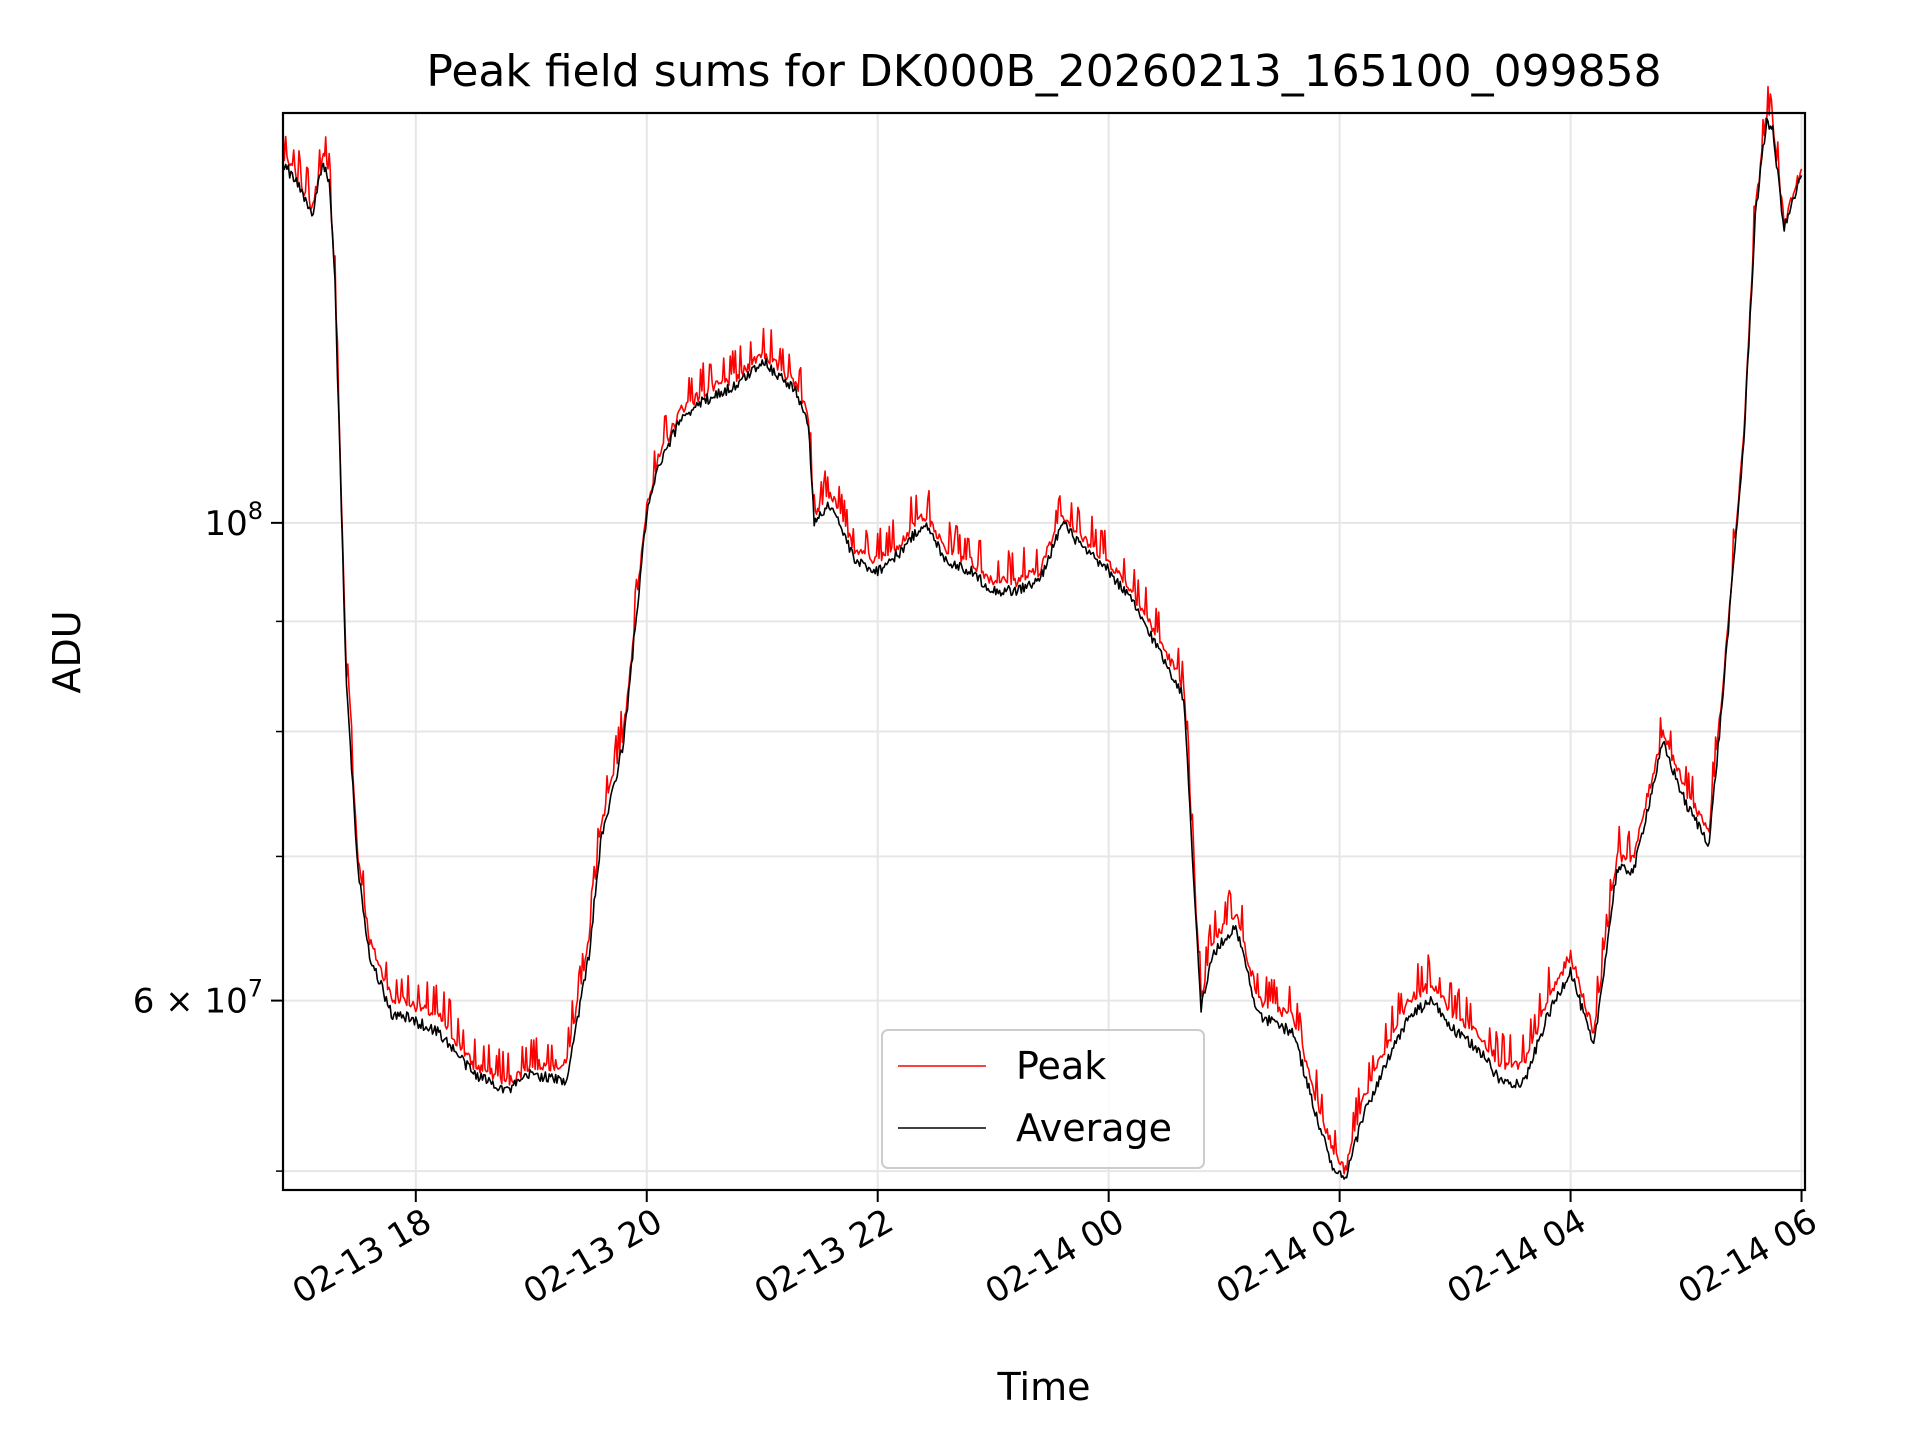  Describe the element at coordinates (198, 998) in the screenshot. I see `y-tick-label: 6 × 107` at that location.